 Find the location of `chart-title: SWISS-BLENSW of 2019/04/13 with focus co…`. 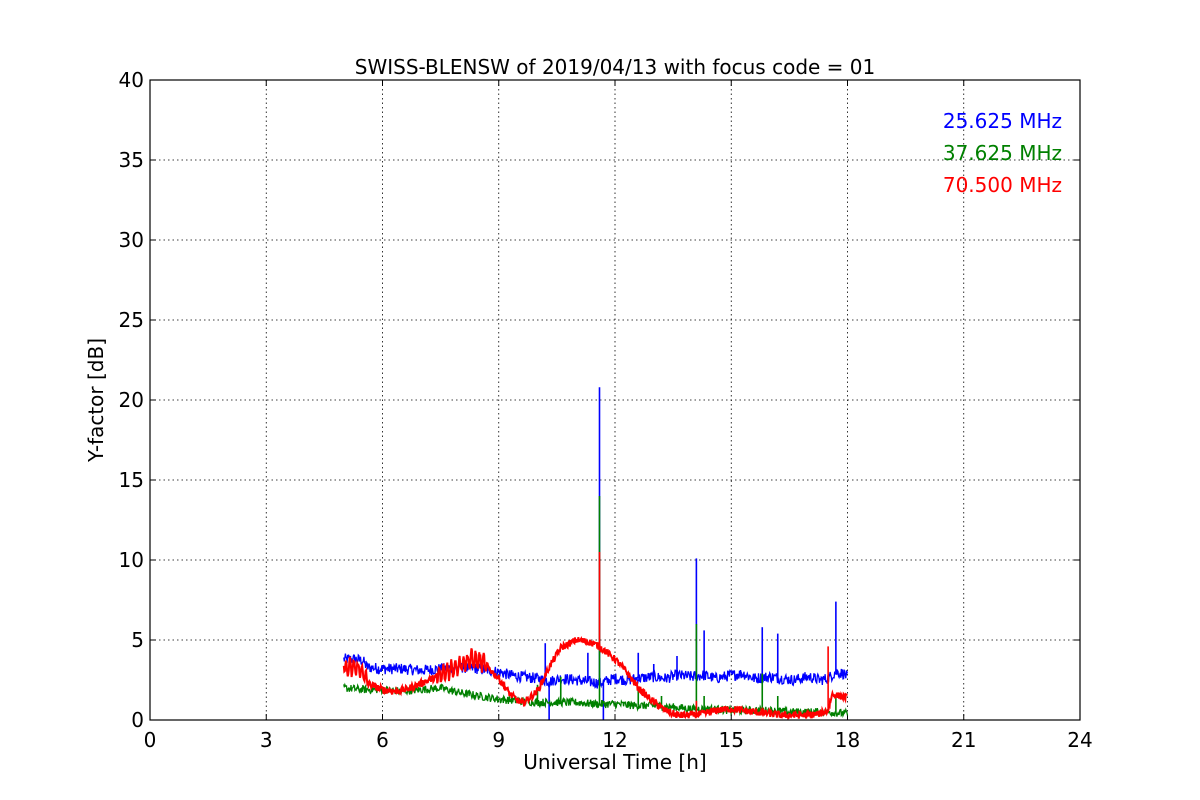

chart-title: SWISS-BLENSW of 2019/04/13 with focus co… is located at coordinates (615, 67).